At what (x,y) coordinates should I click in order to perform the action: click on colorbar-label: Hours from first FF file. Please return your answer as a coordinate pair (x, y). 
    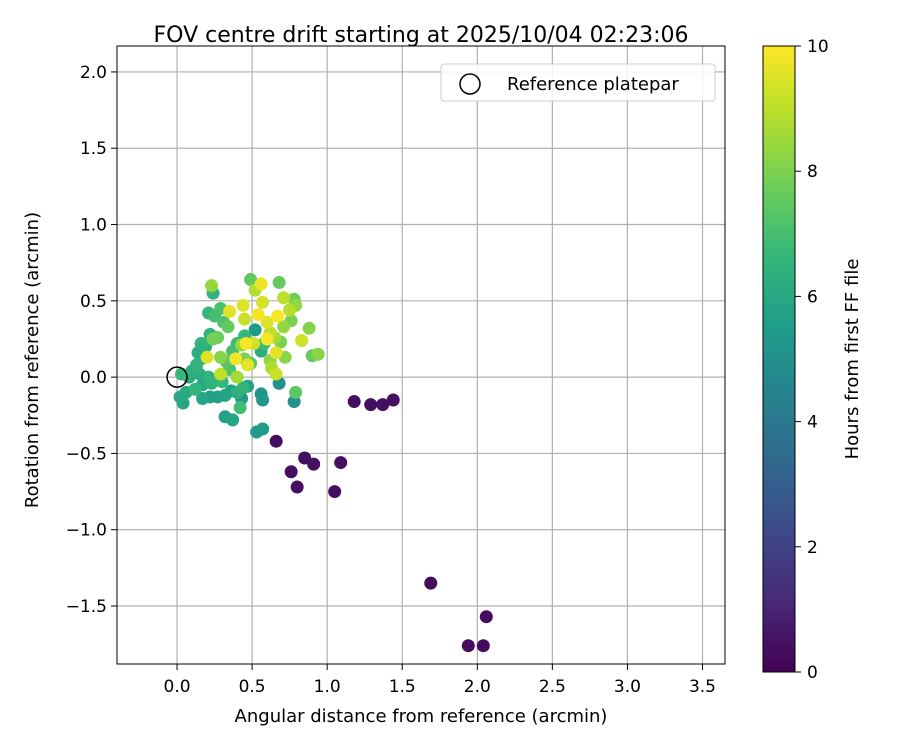
    Looking at the image, I should click on (852, 359).